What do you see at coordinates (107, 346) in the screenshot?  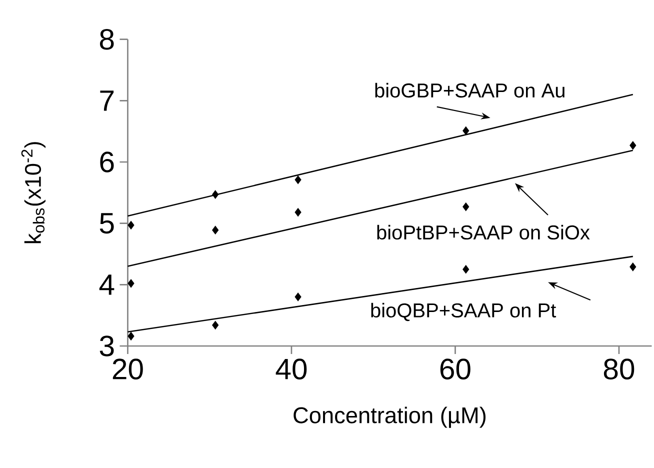 I see `y-tick-label: 3` at bounding box center [107, 346].